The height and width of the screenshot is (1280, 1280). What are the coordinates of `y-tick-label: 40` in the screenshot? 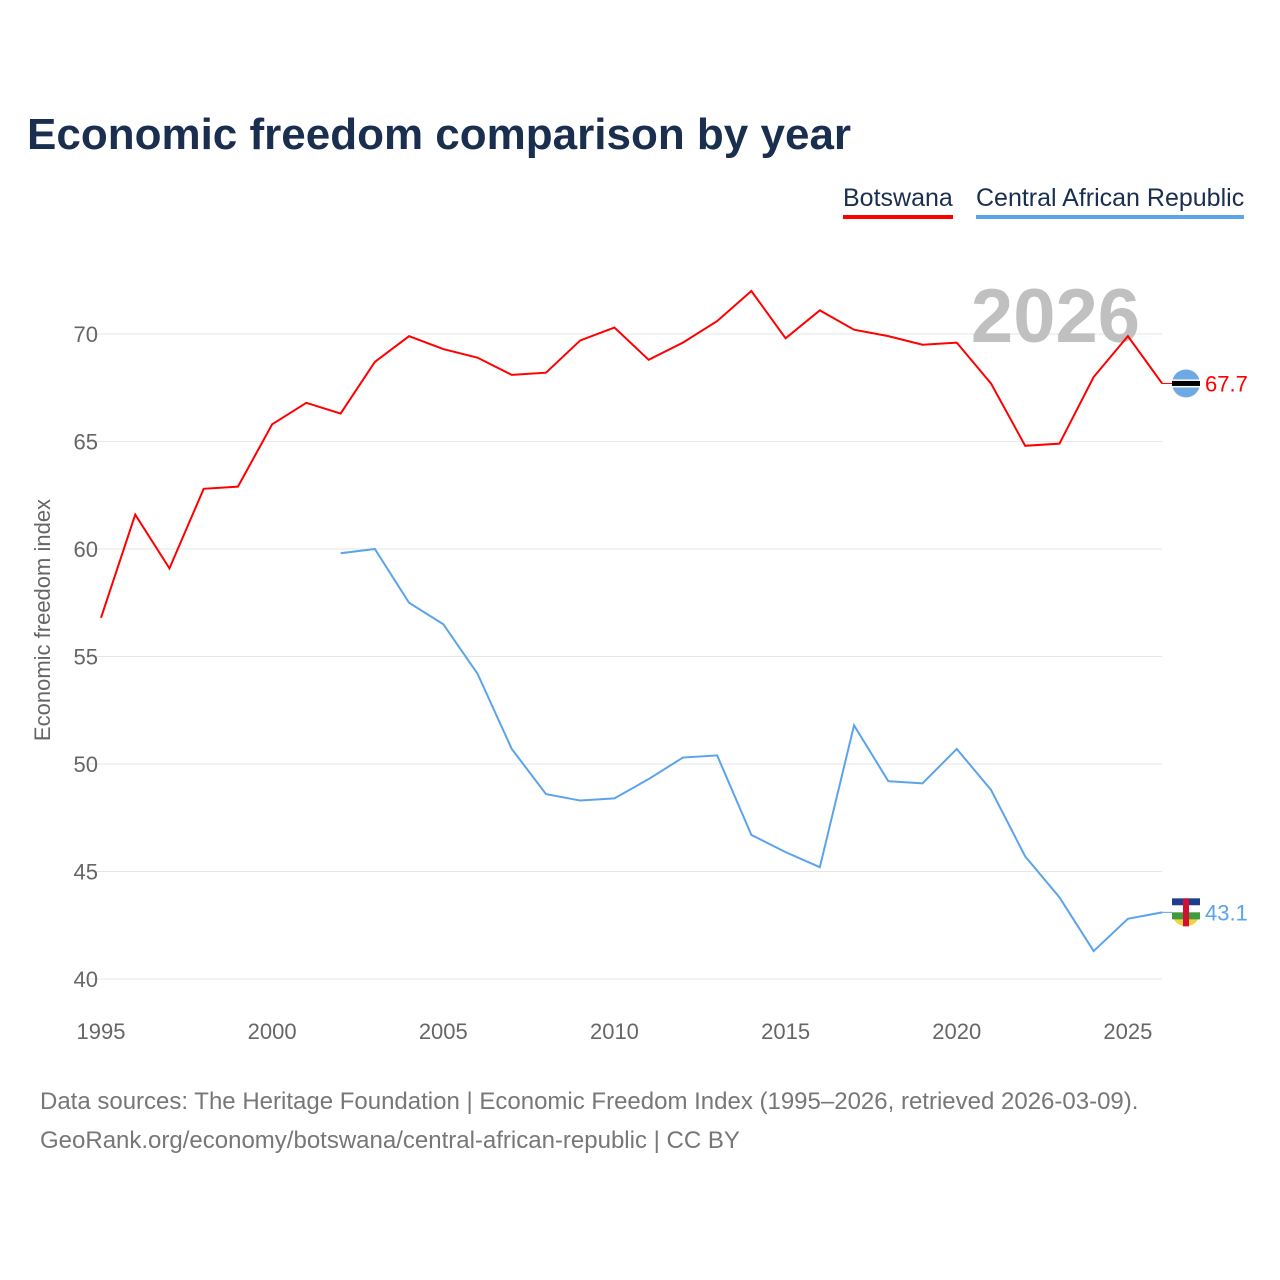 It's located at (86, 979).